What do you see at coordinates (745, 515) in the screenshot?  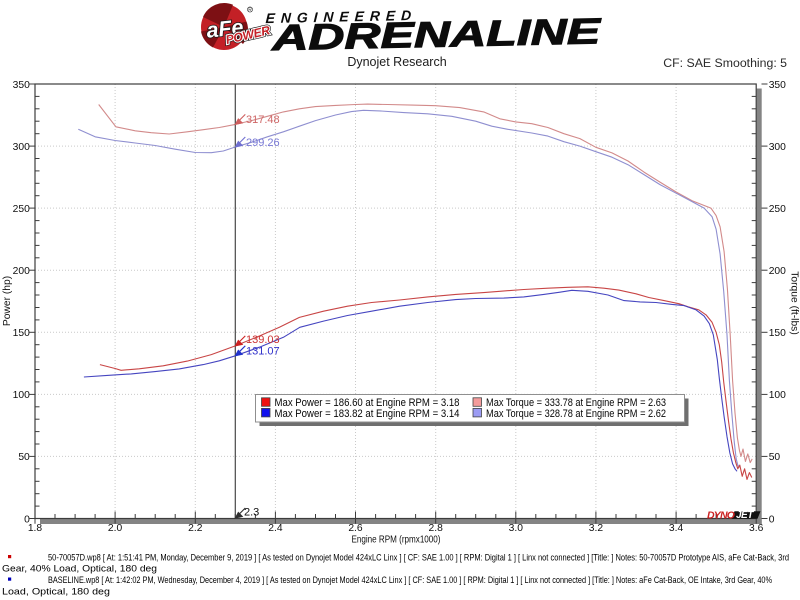 I see `svg-text: JET` at bounding box center [745, 515].